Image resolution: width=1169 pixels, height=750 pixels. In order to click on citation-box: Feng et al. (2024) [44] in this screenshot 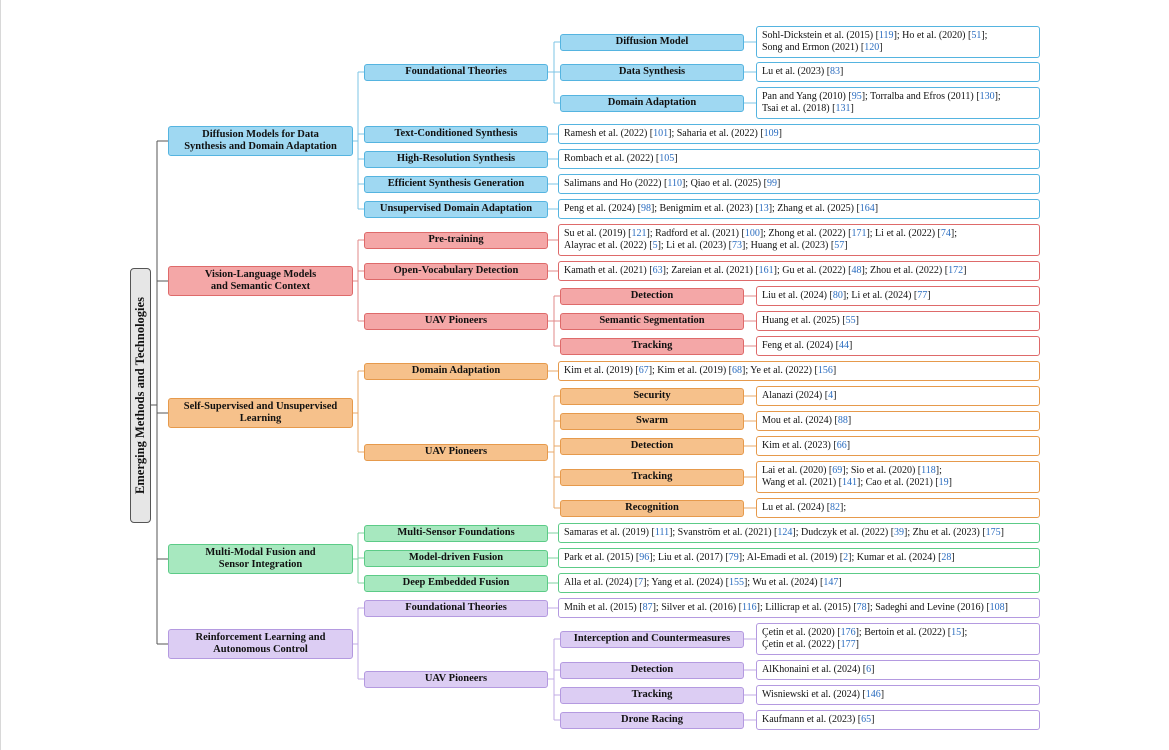, I will do `click(898, 346)`.